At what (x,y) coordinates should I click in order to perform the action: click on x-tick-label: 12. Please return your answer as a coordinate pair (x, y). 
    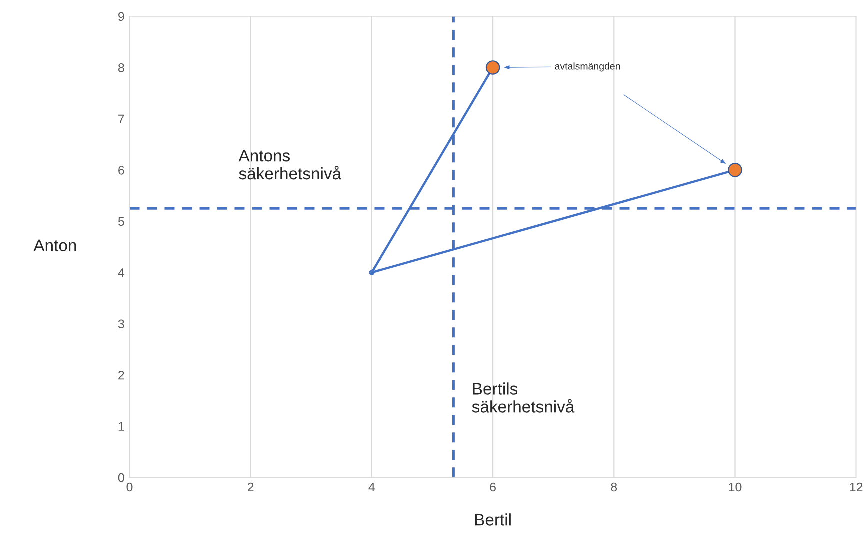
    Looking at the image, I should click on (856, 487).